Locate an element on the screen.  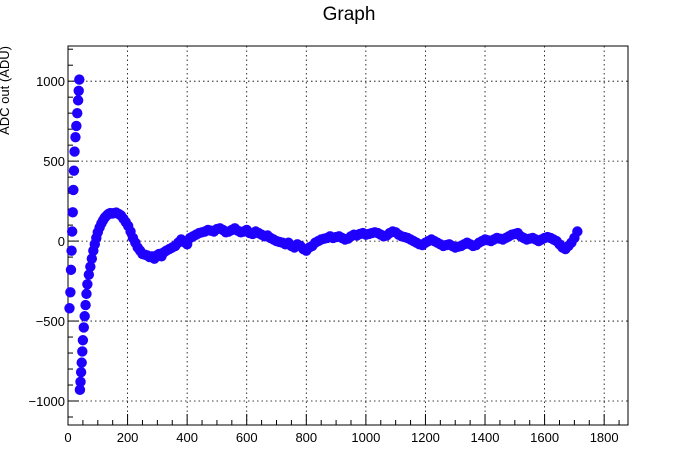
y-tick-label: −1000 is located at coordinates (46, 401).